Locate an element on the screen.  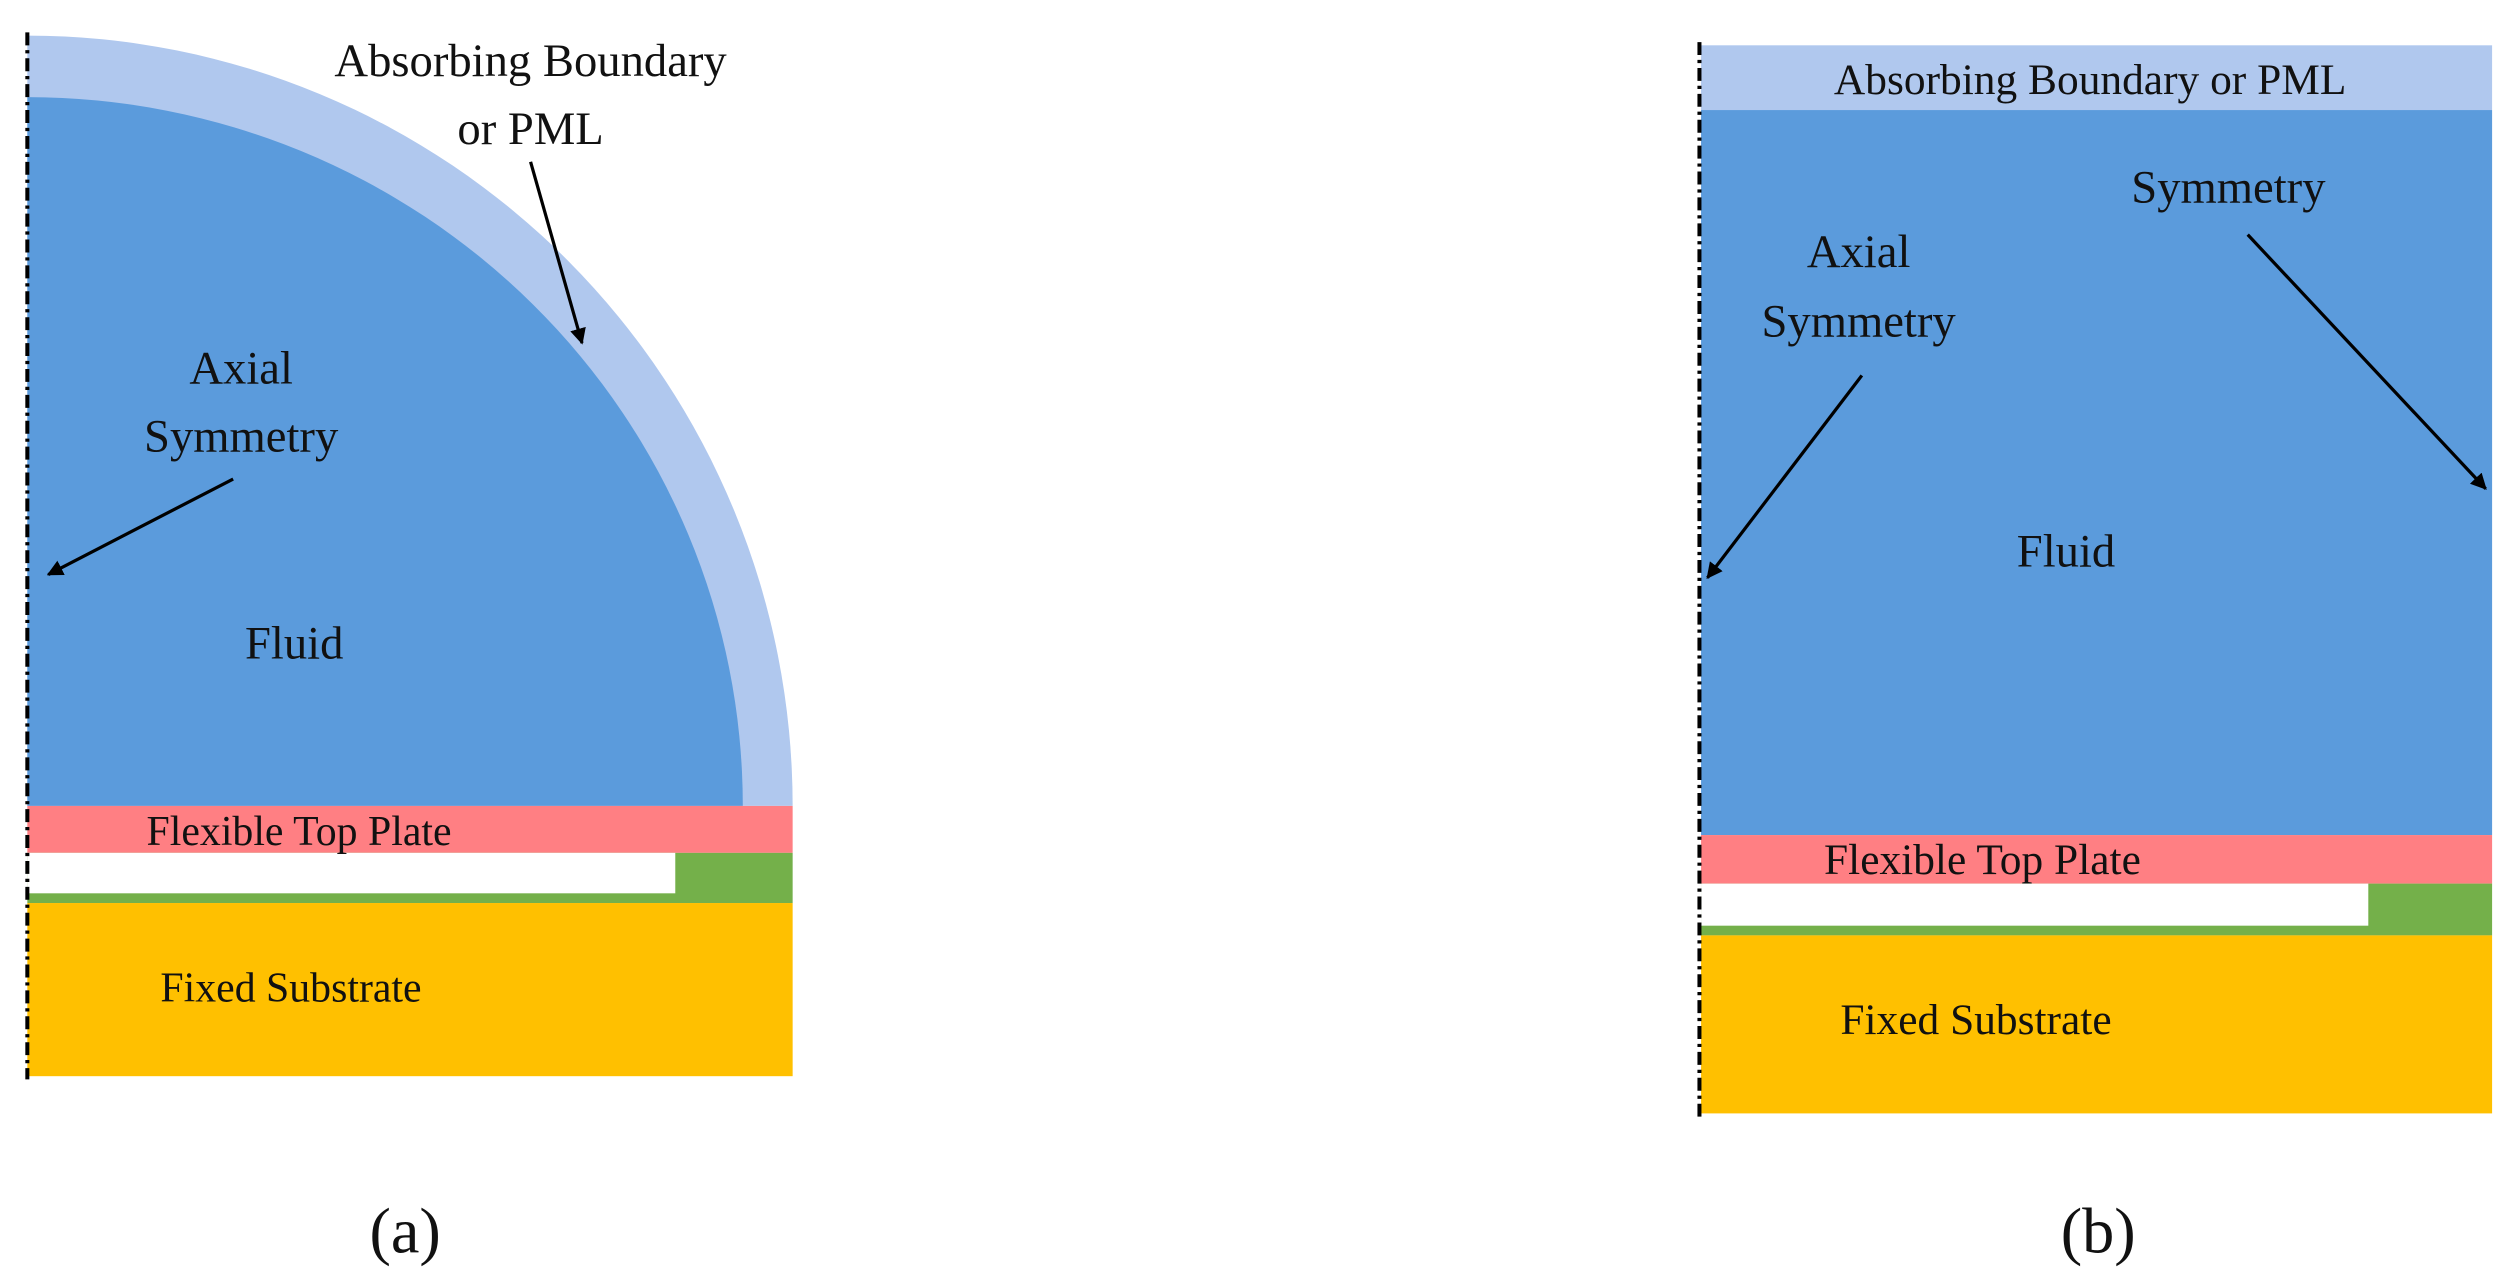
axial-label: Symmetry is located at coordinates (1859, 321).